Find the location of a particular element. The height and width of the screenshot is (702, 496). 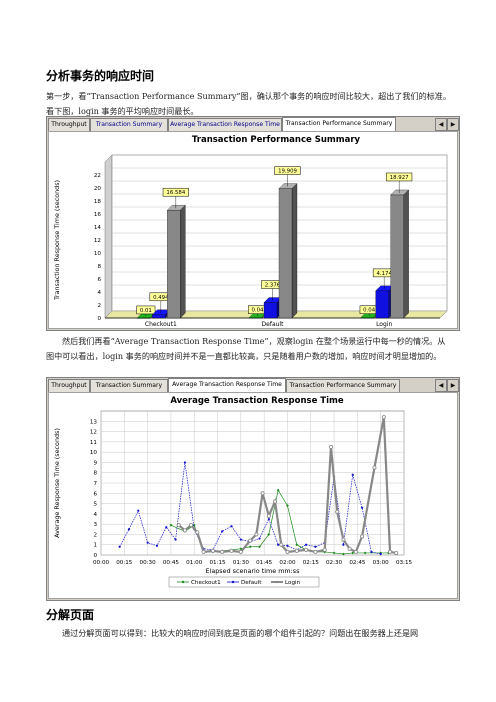

y-tick-label: 3 is located at coordinates (95, 525).